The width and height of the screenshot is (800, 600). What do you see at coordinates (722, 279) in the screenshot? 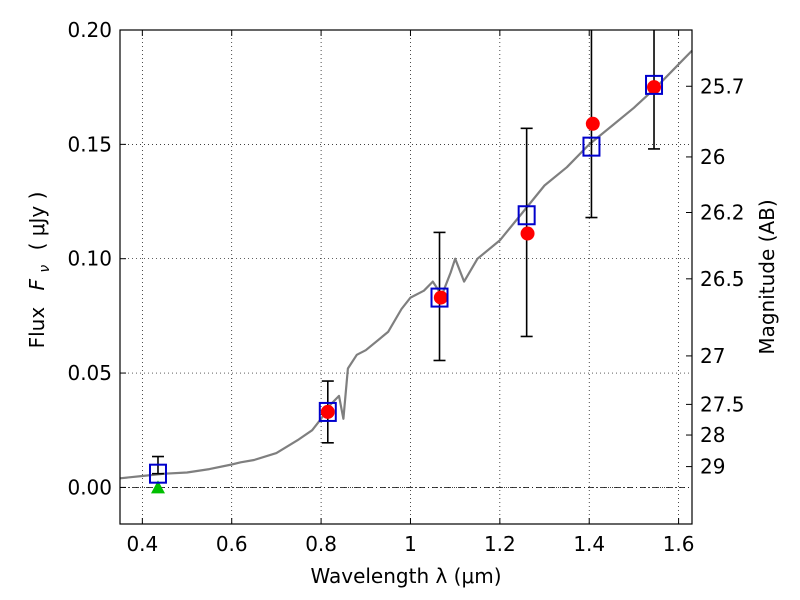
I see `magnitude-tick-label: 26.5` at bounding box center [722, 279].